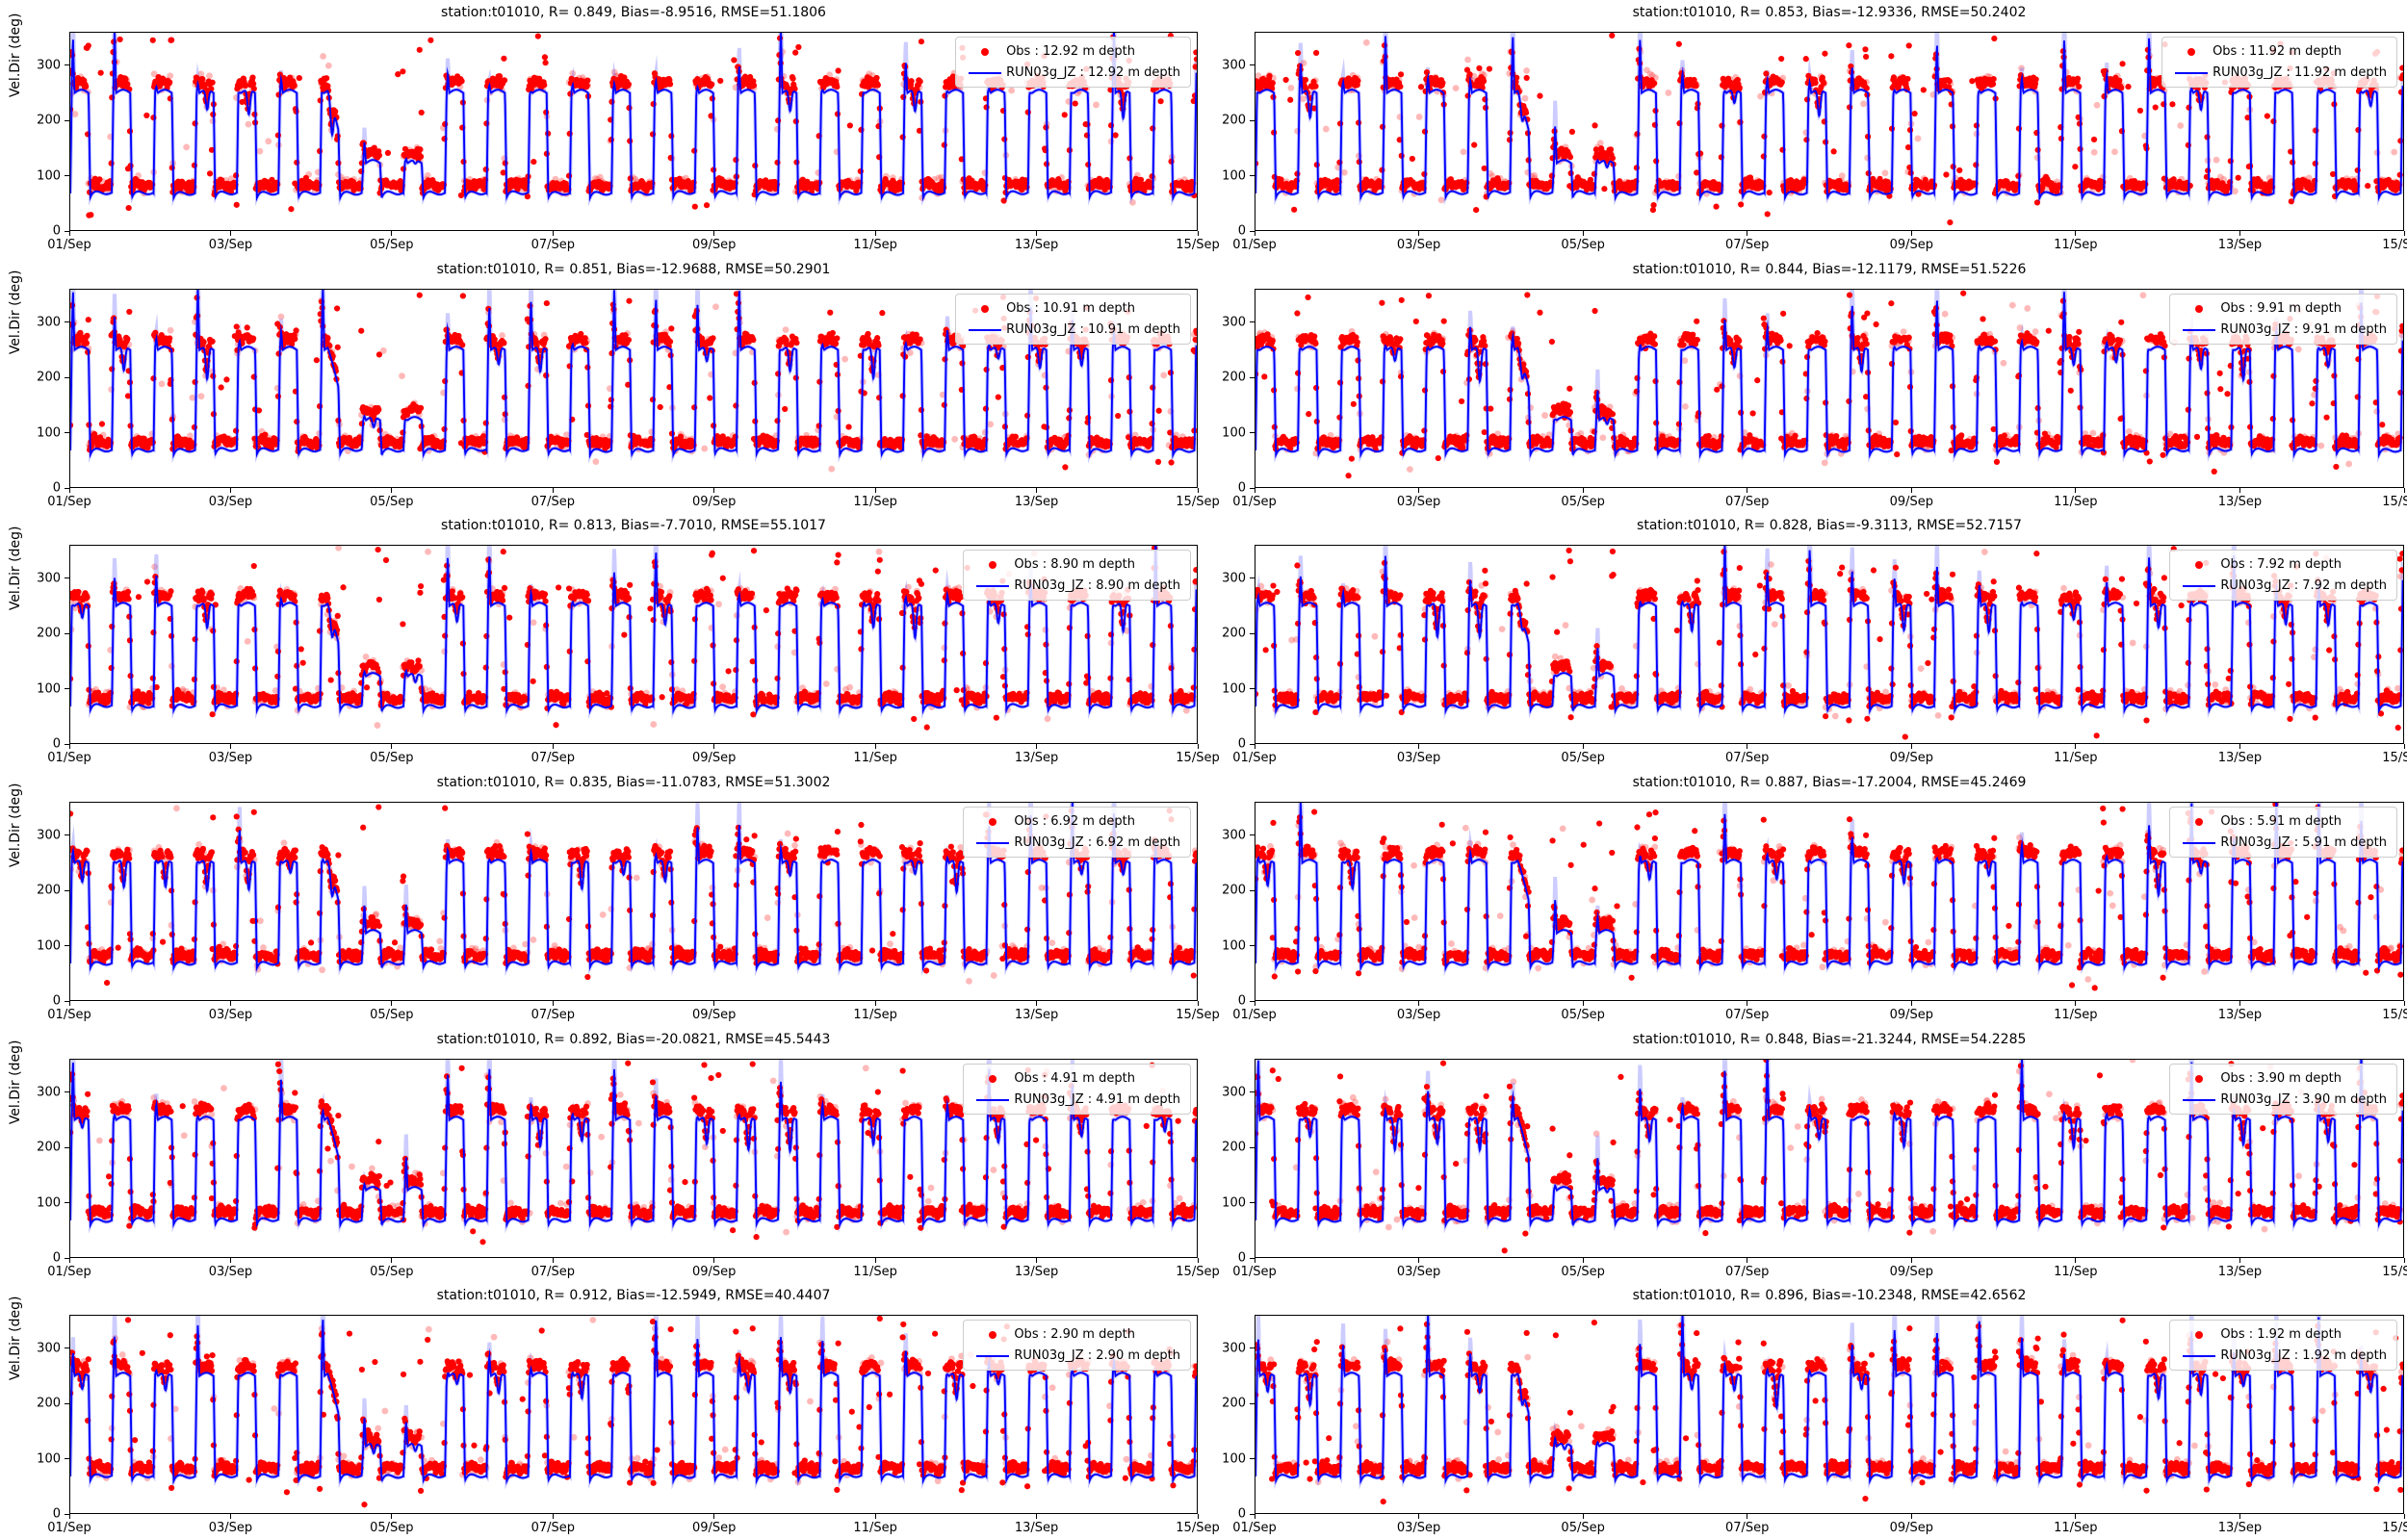 This screenshot has height=1540, width=2407. I want to click on legend-model-label: RUN03g_JZ : 5.91 m depth, so click(2303, 842).